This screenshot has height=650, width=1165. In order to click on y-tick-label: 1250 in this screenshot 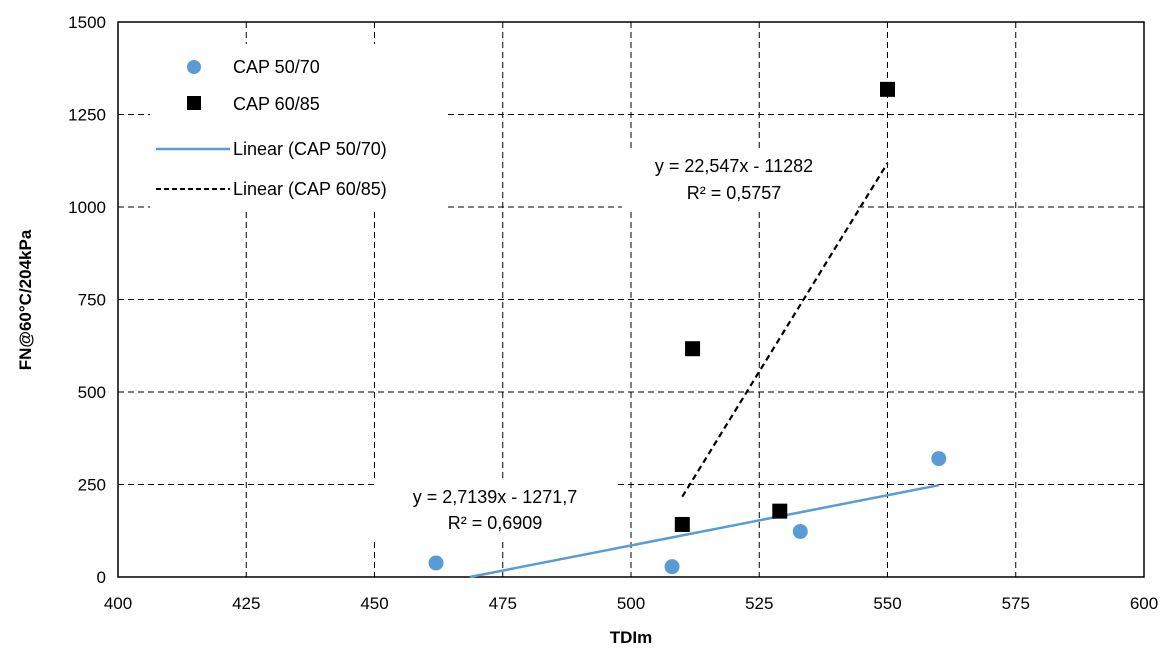, I will do `click(87, 115)`.